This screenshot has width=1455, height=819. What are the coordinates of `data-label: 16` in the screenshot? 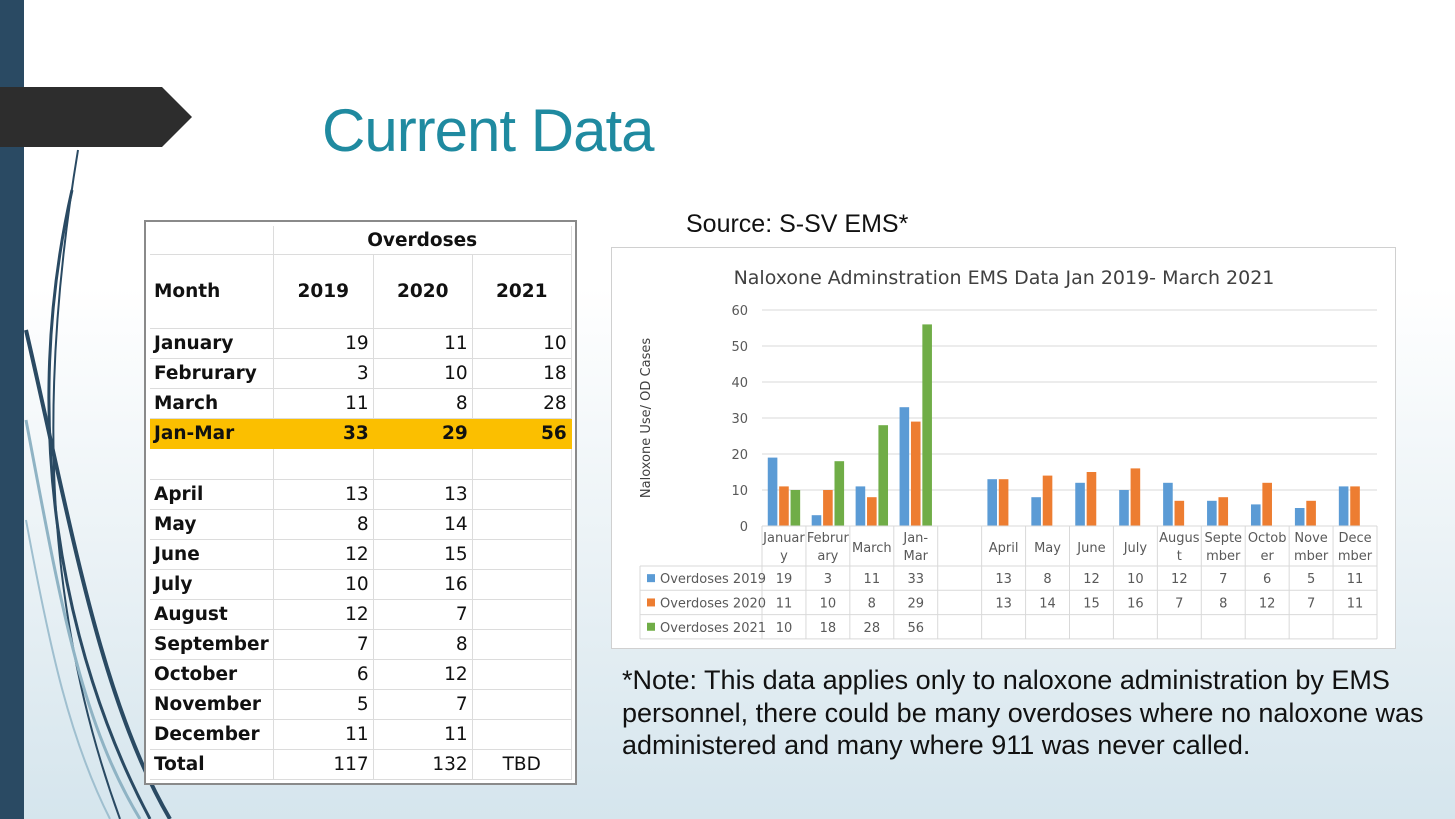 It's located at (1135, 603).